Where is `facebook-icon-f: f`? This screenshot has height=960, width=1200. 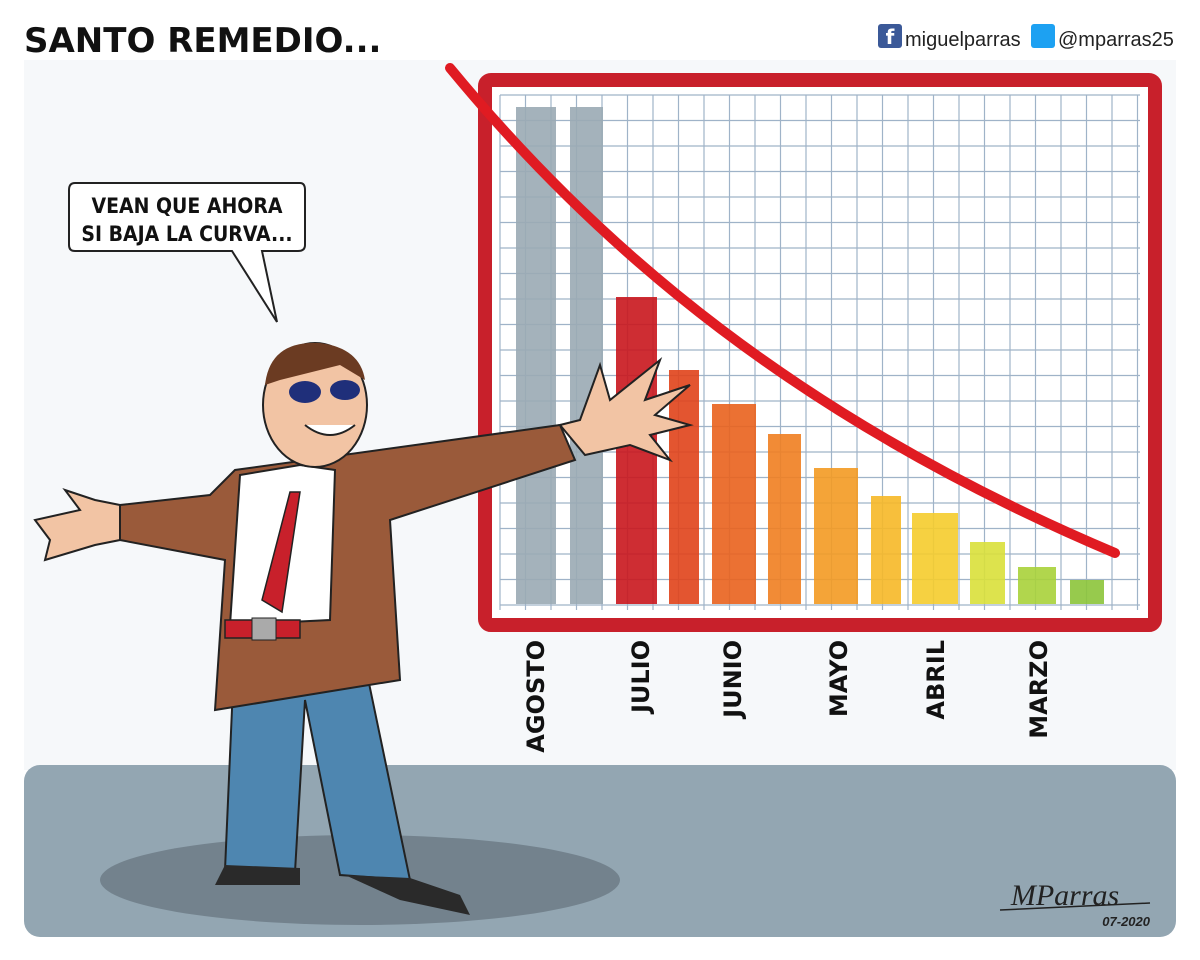 facebook-icon-f: f is located at coordinates (890, 37).